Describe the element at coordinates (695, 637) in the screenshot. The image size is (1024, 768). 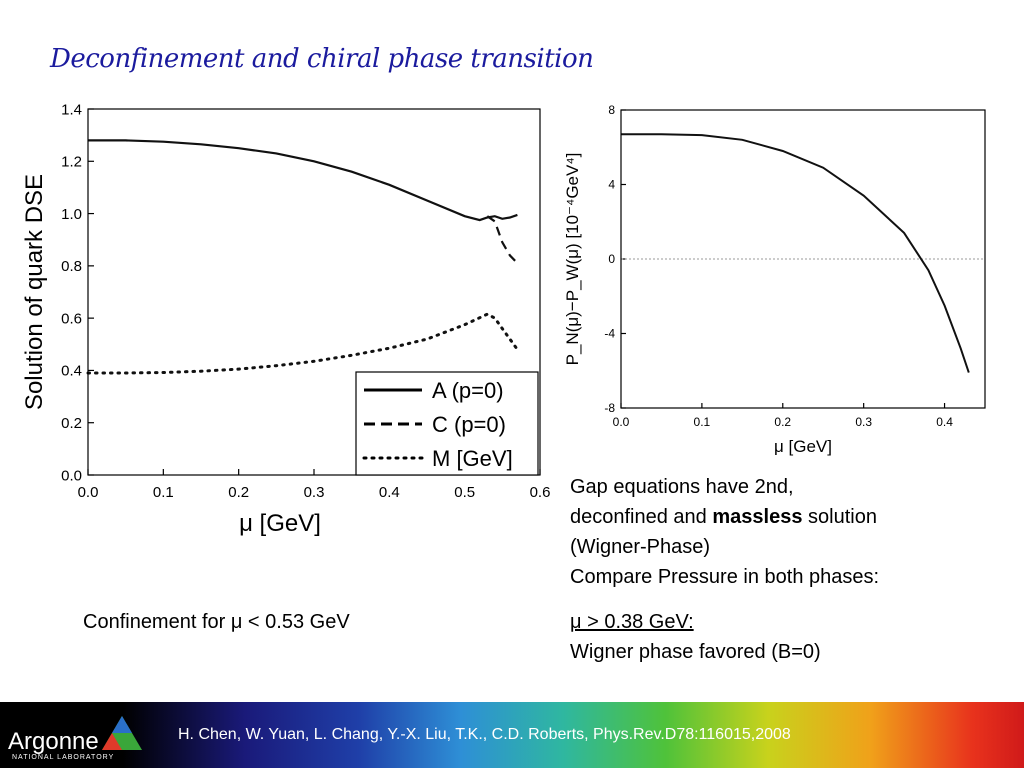
I see `wigner-favored-note: μ > 0.38 GeV: Wigner phase favored (B=0)` at that location.